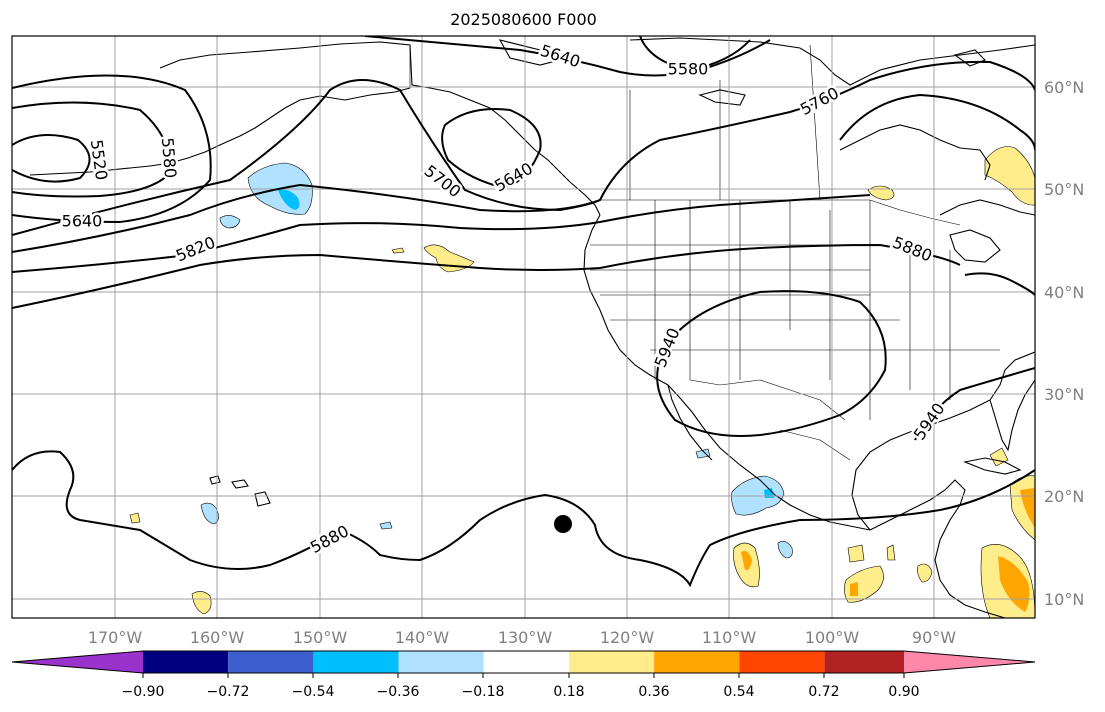 The height and width of the screenshot is (712, 1105). I want to click on coastline-florida, so click(1012, 415).